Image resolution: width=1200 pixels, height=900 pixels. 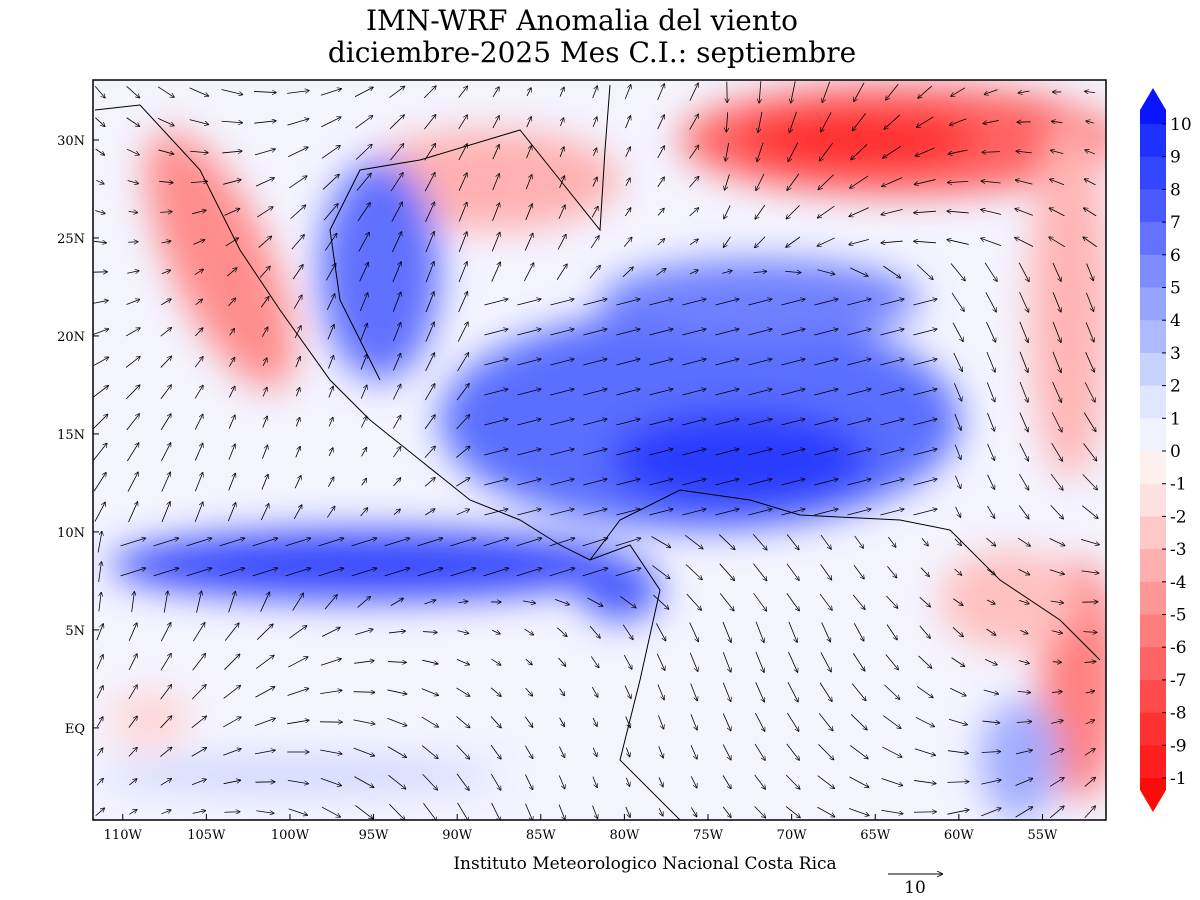 I want to click on colorbar-label: -7, so click(x=1178, y=681).